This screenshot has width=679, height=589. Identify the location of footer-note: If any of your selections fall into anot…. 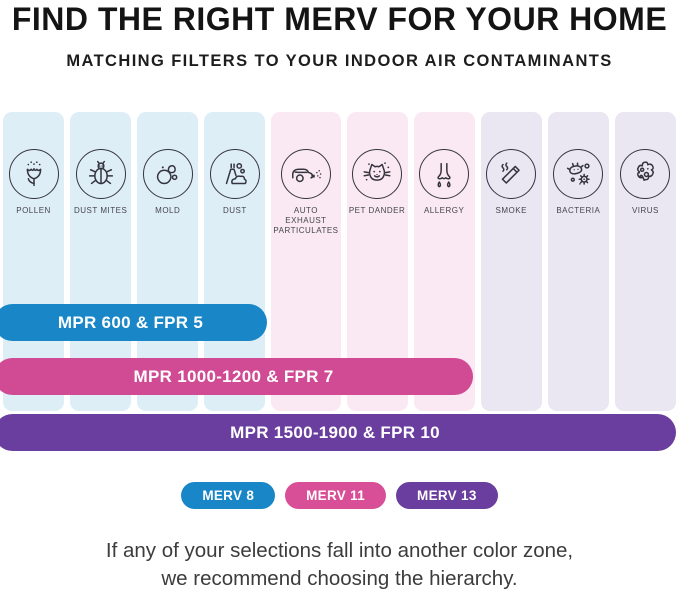
(339, 563).